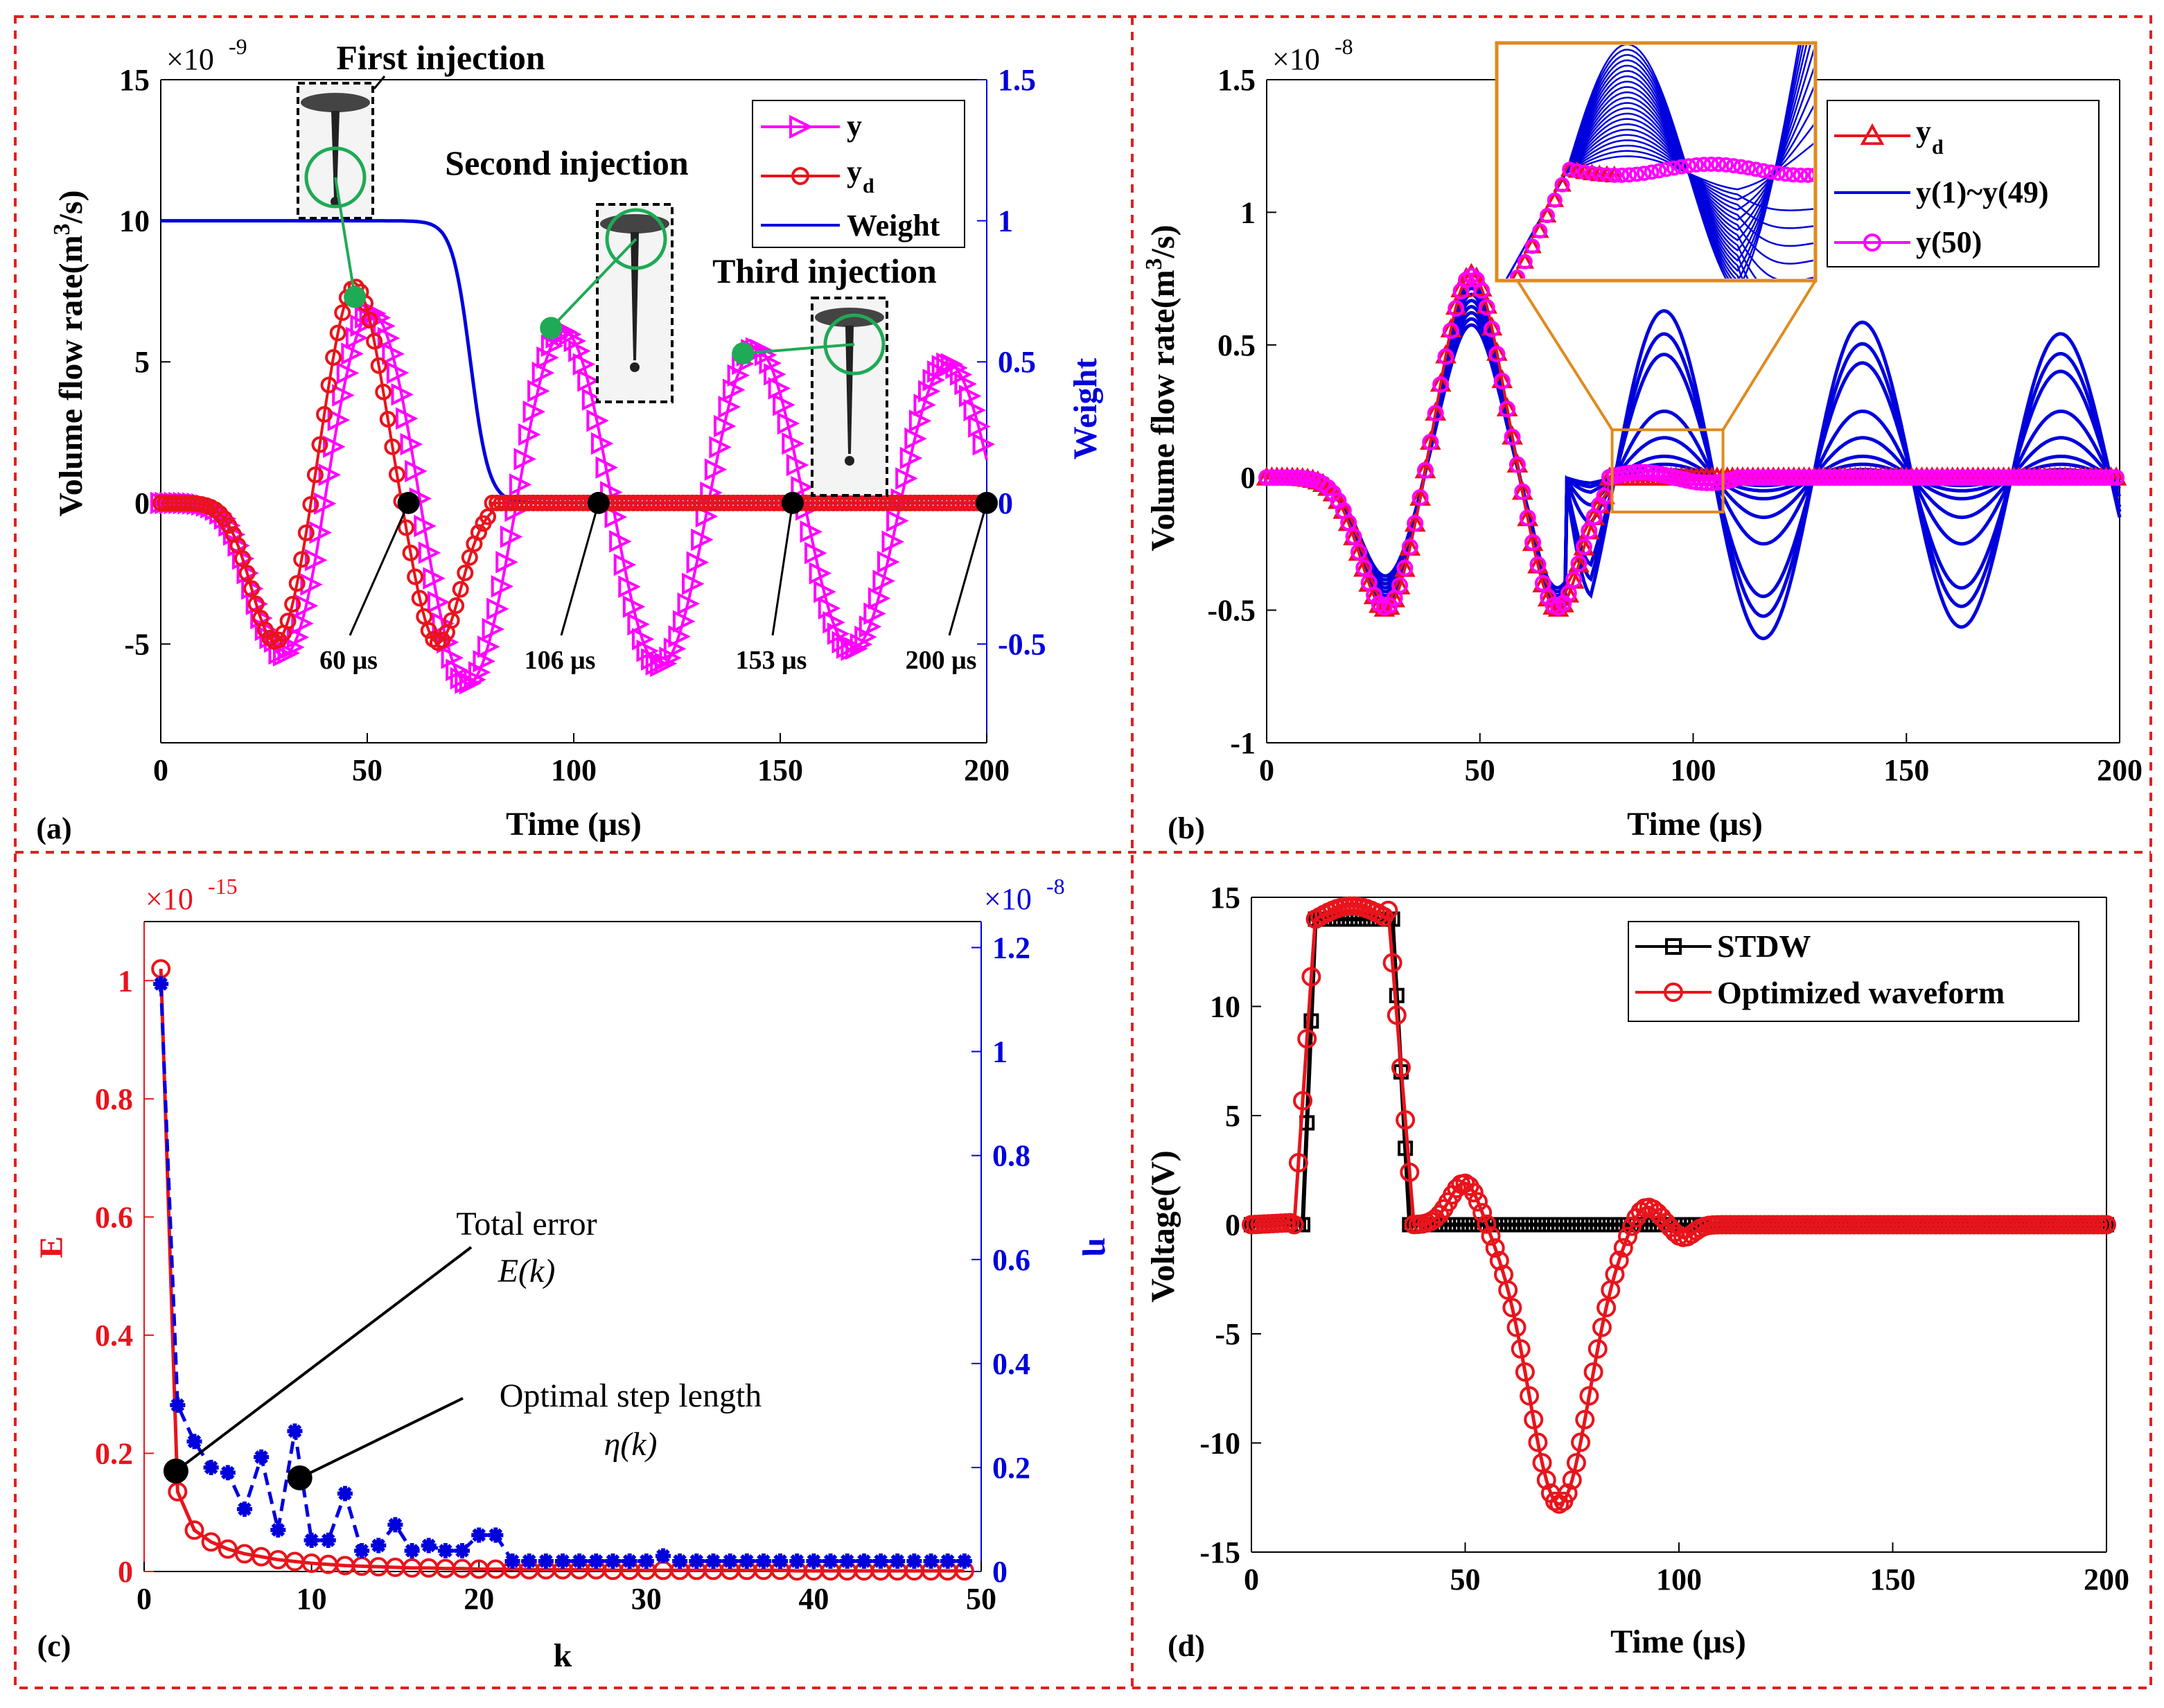 The width and height of the screenshot is (2164, 1708). I want to click on panel-b-yd-marker, so click(1461, 288).